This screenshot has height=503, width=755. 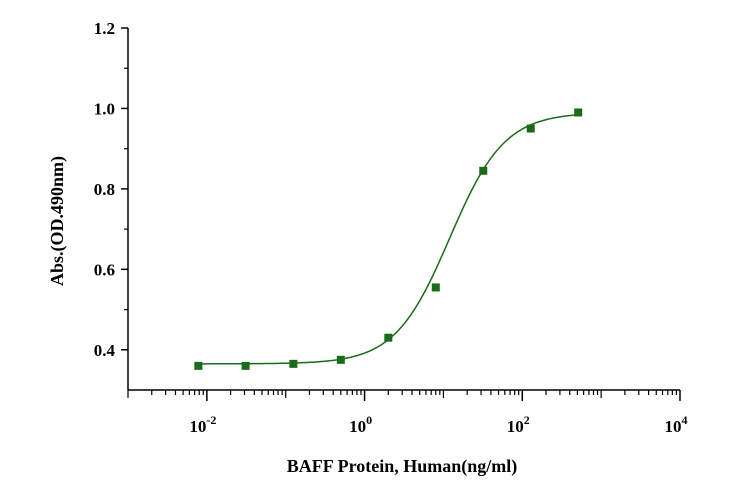 What do you see at coordinates (104, 189) in the screenshot?
I see `y-tick-label: 0.8` at bounding box center [104, 189].